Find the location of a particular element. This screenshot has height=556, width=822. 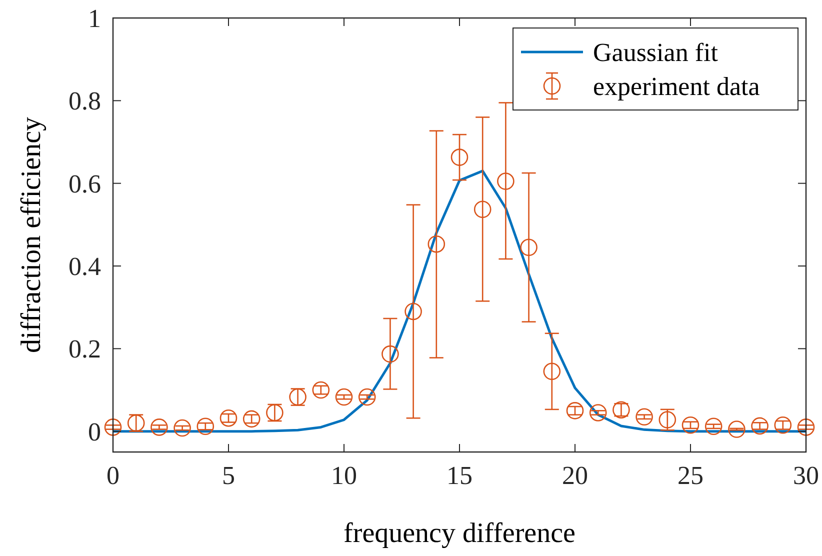

y-tick-label: 0.4 is located at coordinates (84, 266).